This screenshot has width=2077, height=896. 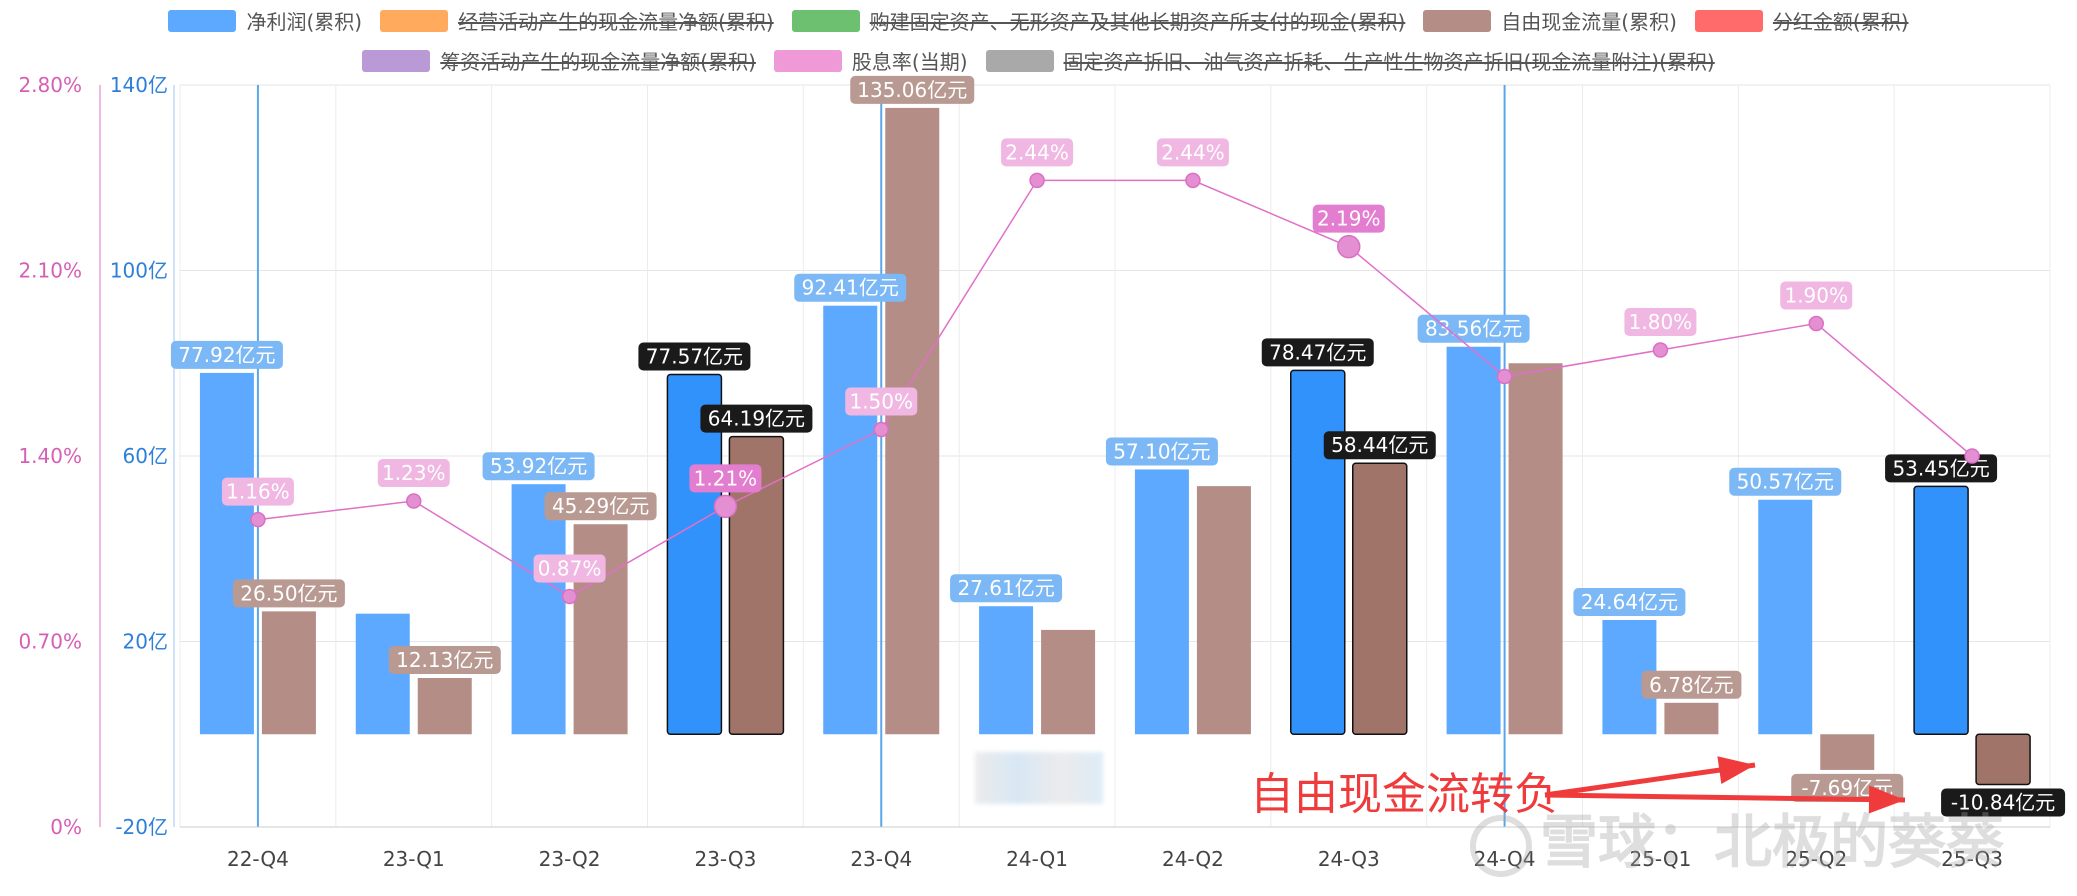 What do you see at coordinates (725, 859) in the screenshot?
I see `x-tick-label: 23-Q3` at bounding box center [725, 859].